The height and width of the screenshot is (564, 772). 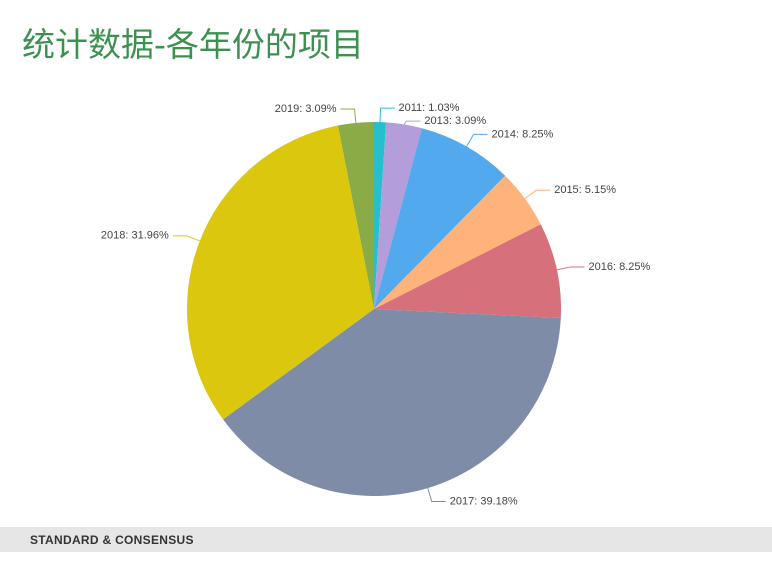 What do you see at coordinates (306, 109) in the screenshot?
I see `data-label: 2019: 3.09%` at bounding box center [306, 109].